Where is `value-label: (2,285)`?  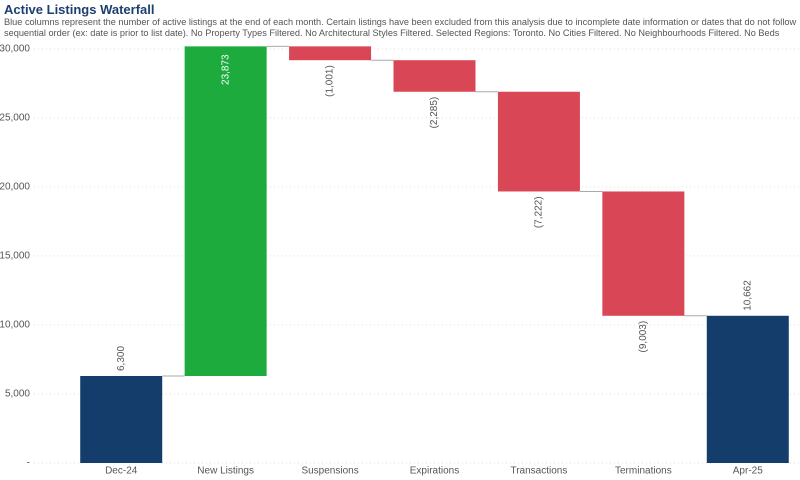 value-label: (2,285) is located at coordinates (434, 113).